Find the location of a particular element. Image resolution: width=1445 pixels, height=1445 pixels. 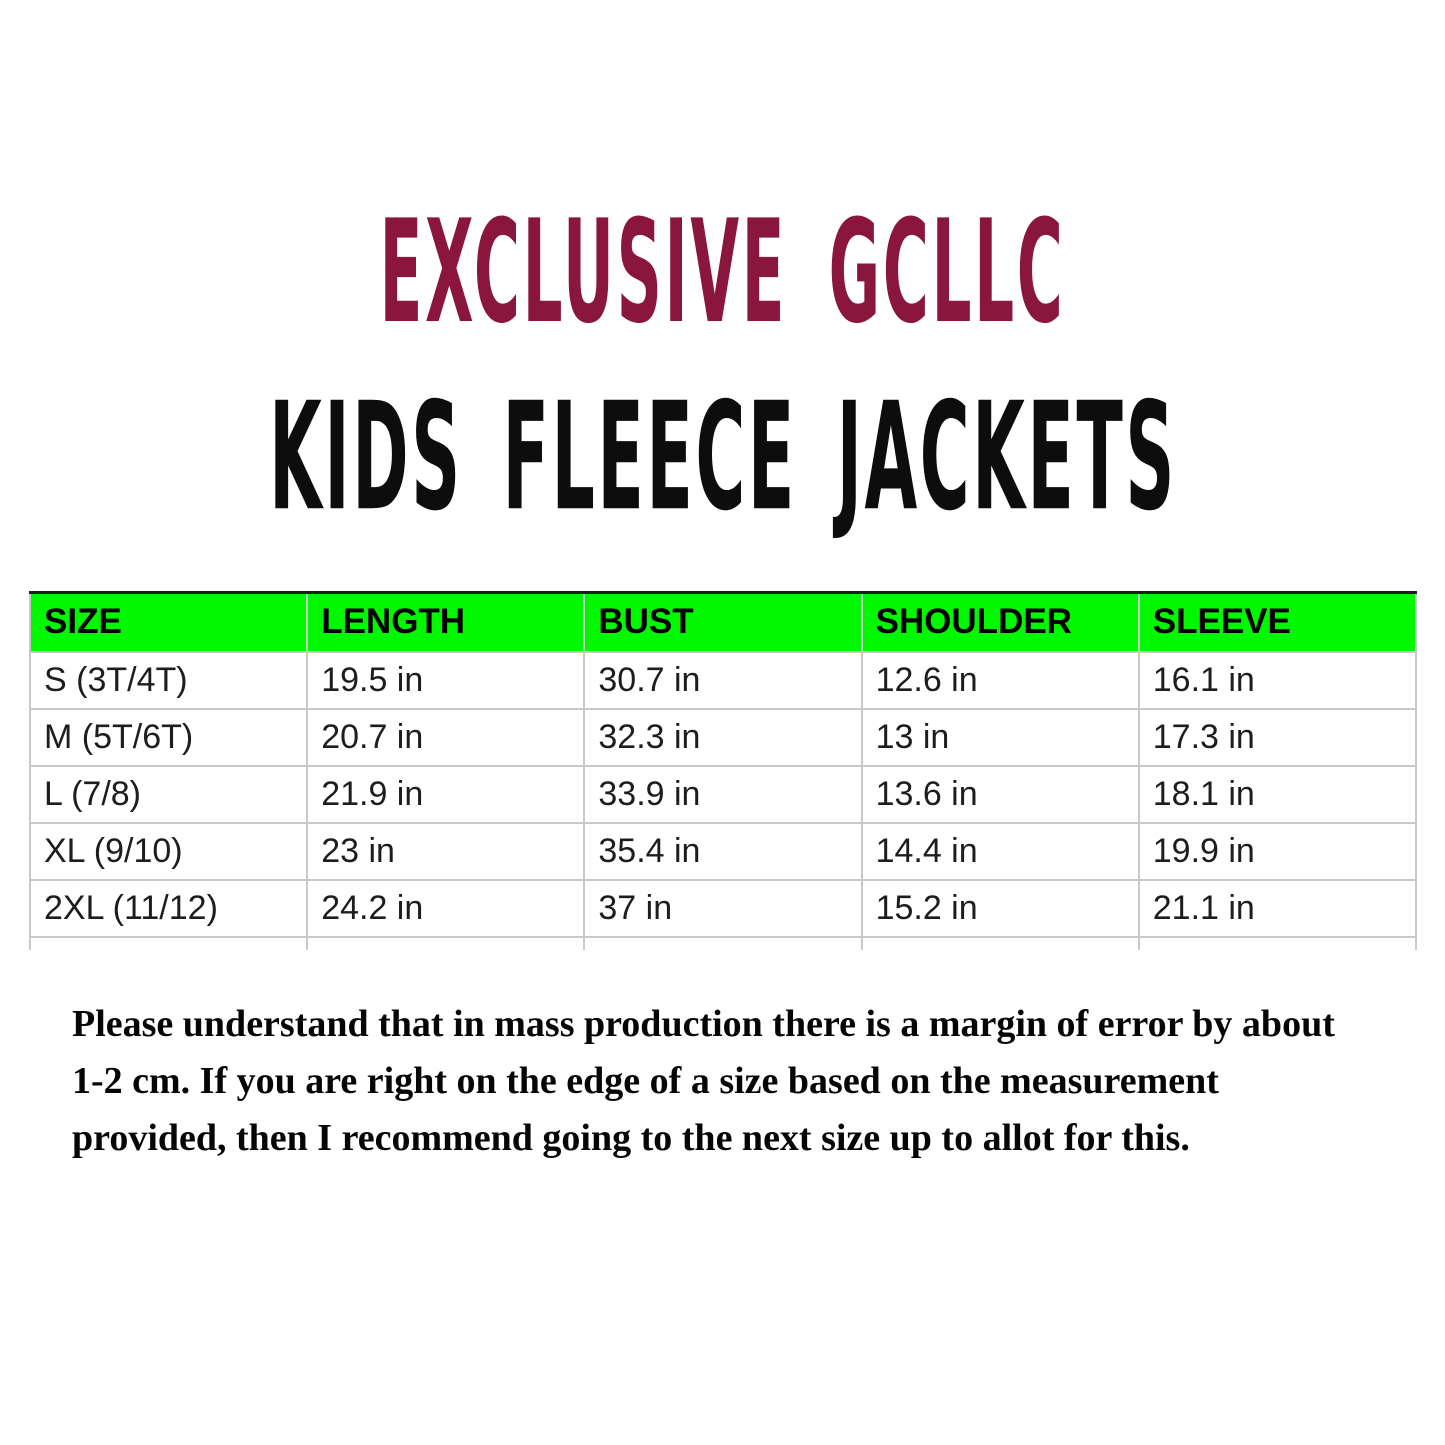

table-row: 2XL (11/12) 24.2 in 37 in 15.2 in 21.1 in is located at coordinates (723, 908).